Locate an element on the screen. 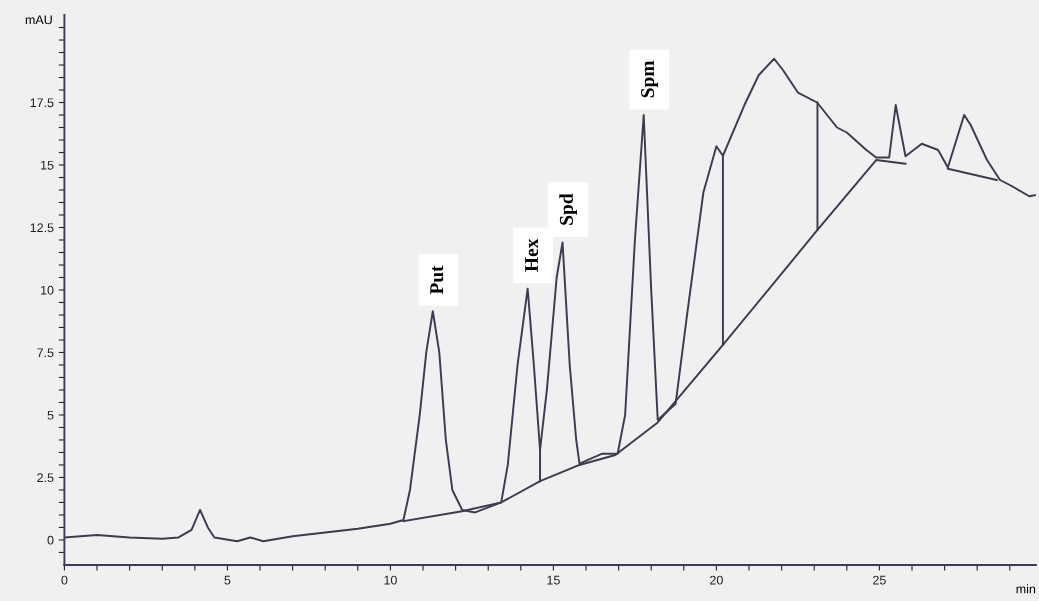  y-tick-label: 7.5 is located at coordinates (45, 353).